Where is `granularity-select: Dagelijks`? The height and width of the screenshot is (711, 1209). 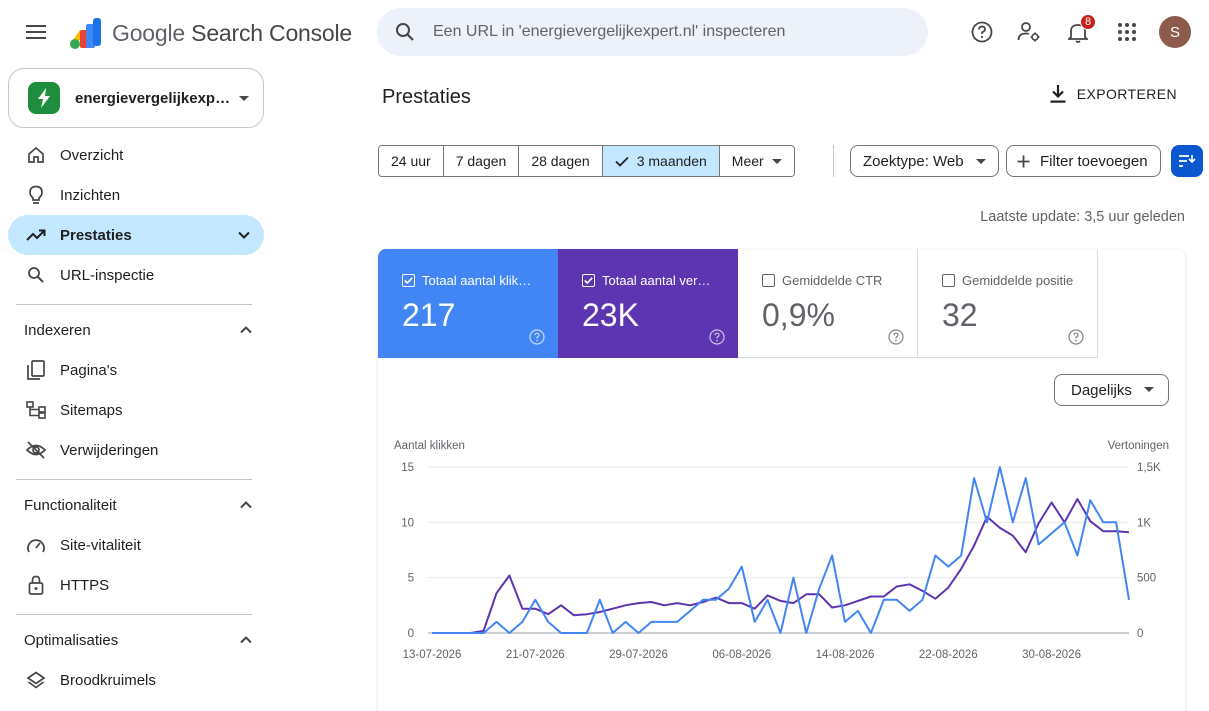 granularity-select: Dagelijks is located at coordinates (1111, 390).